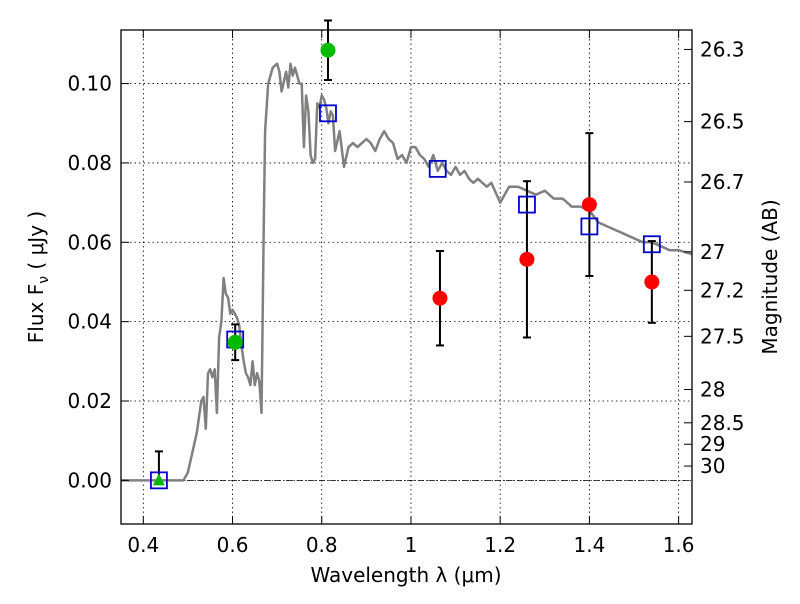 The image size is (800, 604). Describe the element at coordinates (89, 480) in the screenshot. I see `y-tick-label: 0.00` at that location.